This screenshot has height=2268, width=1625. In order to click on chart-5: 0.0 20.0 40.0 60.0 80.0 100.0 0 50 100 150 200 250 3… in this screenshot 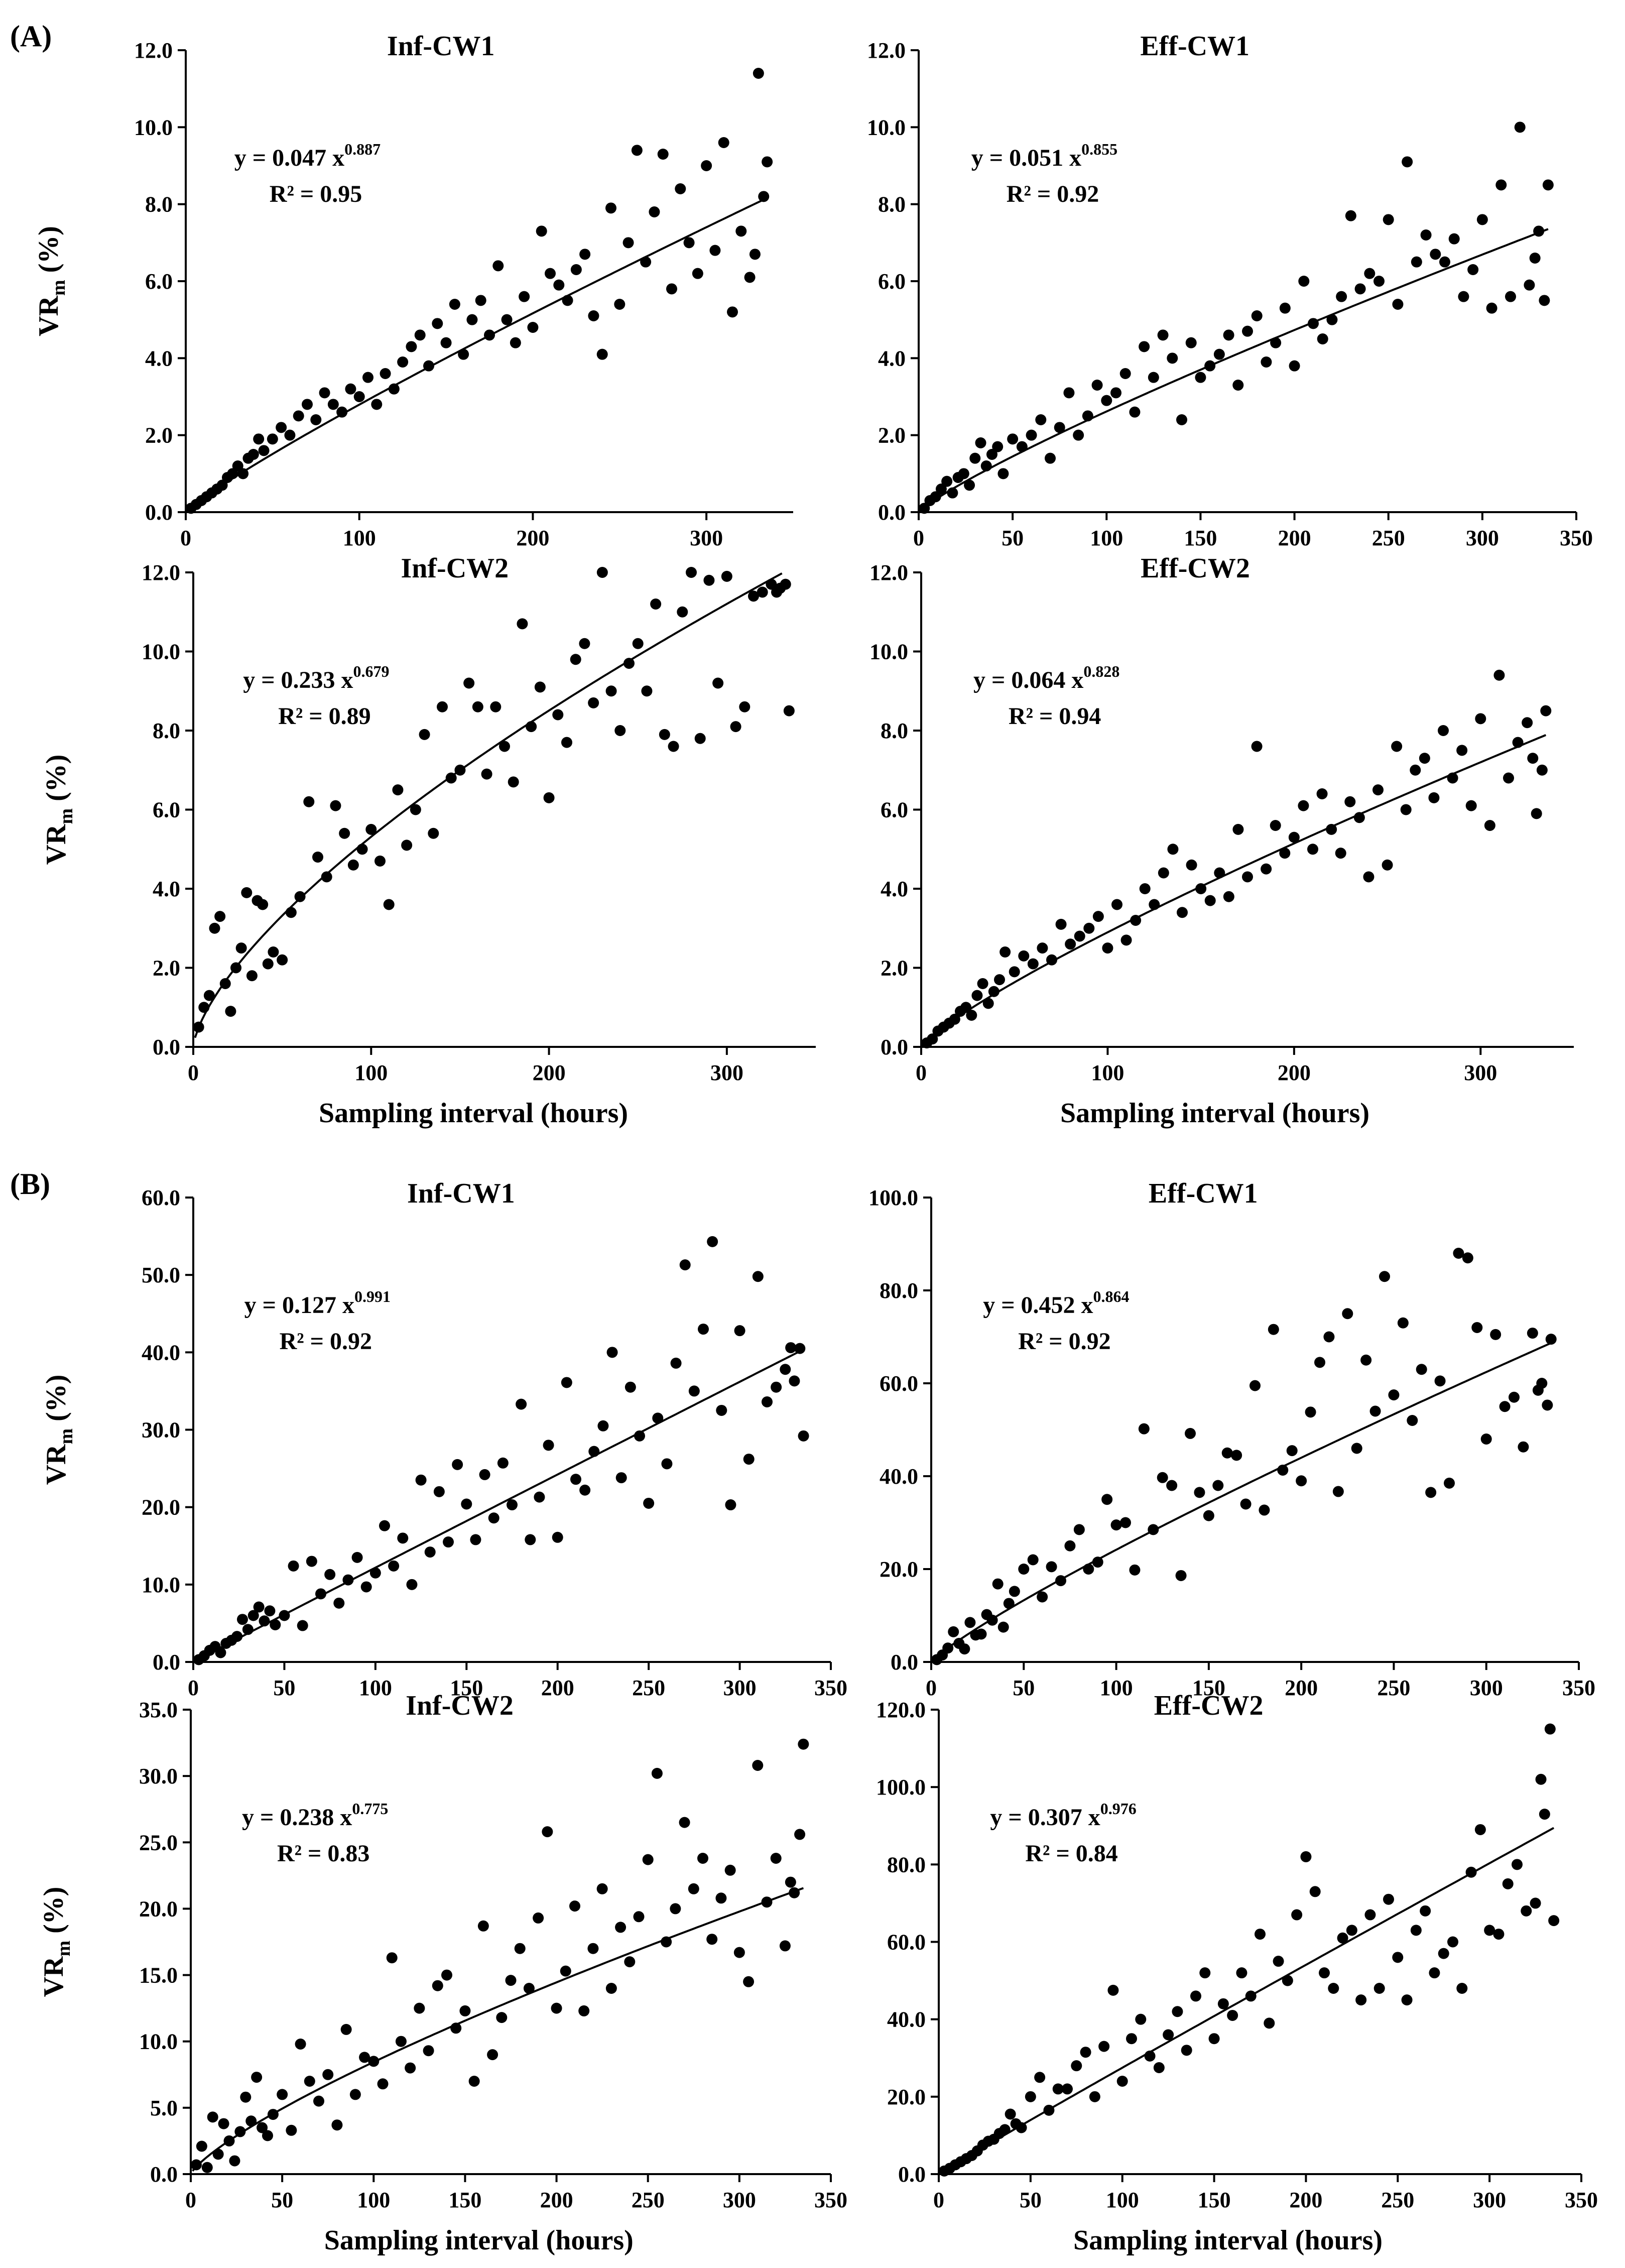, I will do `click(1232, 1439)`.